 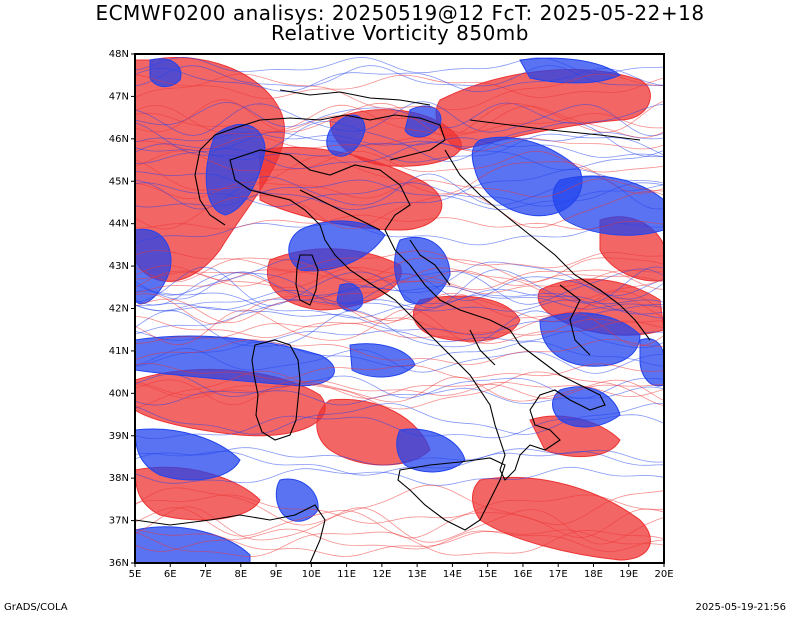 What do you see at coordinates (119, 309) in the screenshot?
I see `lat-label: 42N` at bounding box center [119, 309].